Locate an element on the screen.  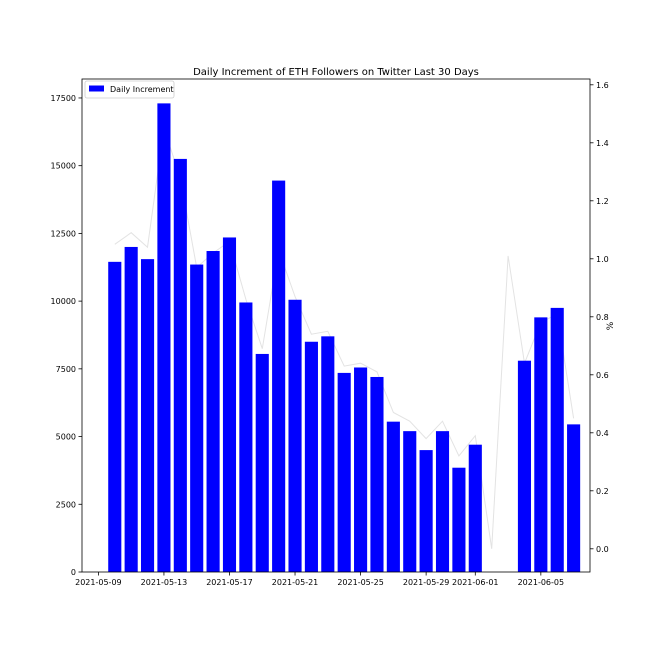
y2-axis-label: % is located at coordinates (611, 325).